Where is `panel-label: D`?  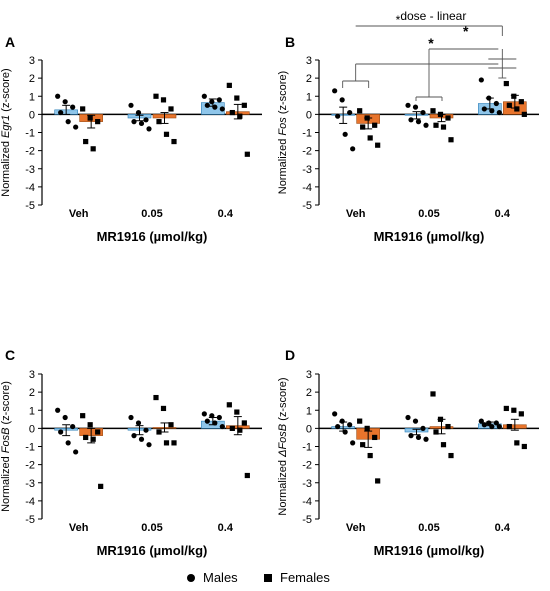 panel-label: D is located at coordinates (290, 355).